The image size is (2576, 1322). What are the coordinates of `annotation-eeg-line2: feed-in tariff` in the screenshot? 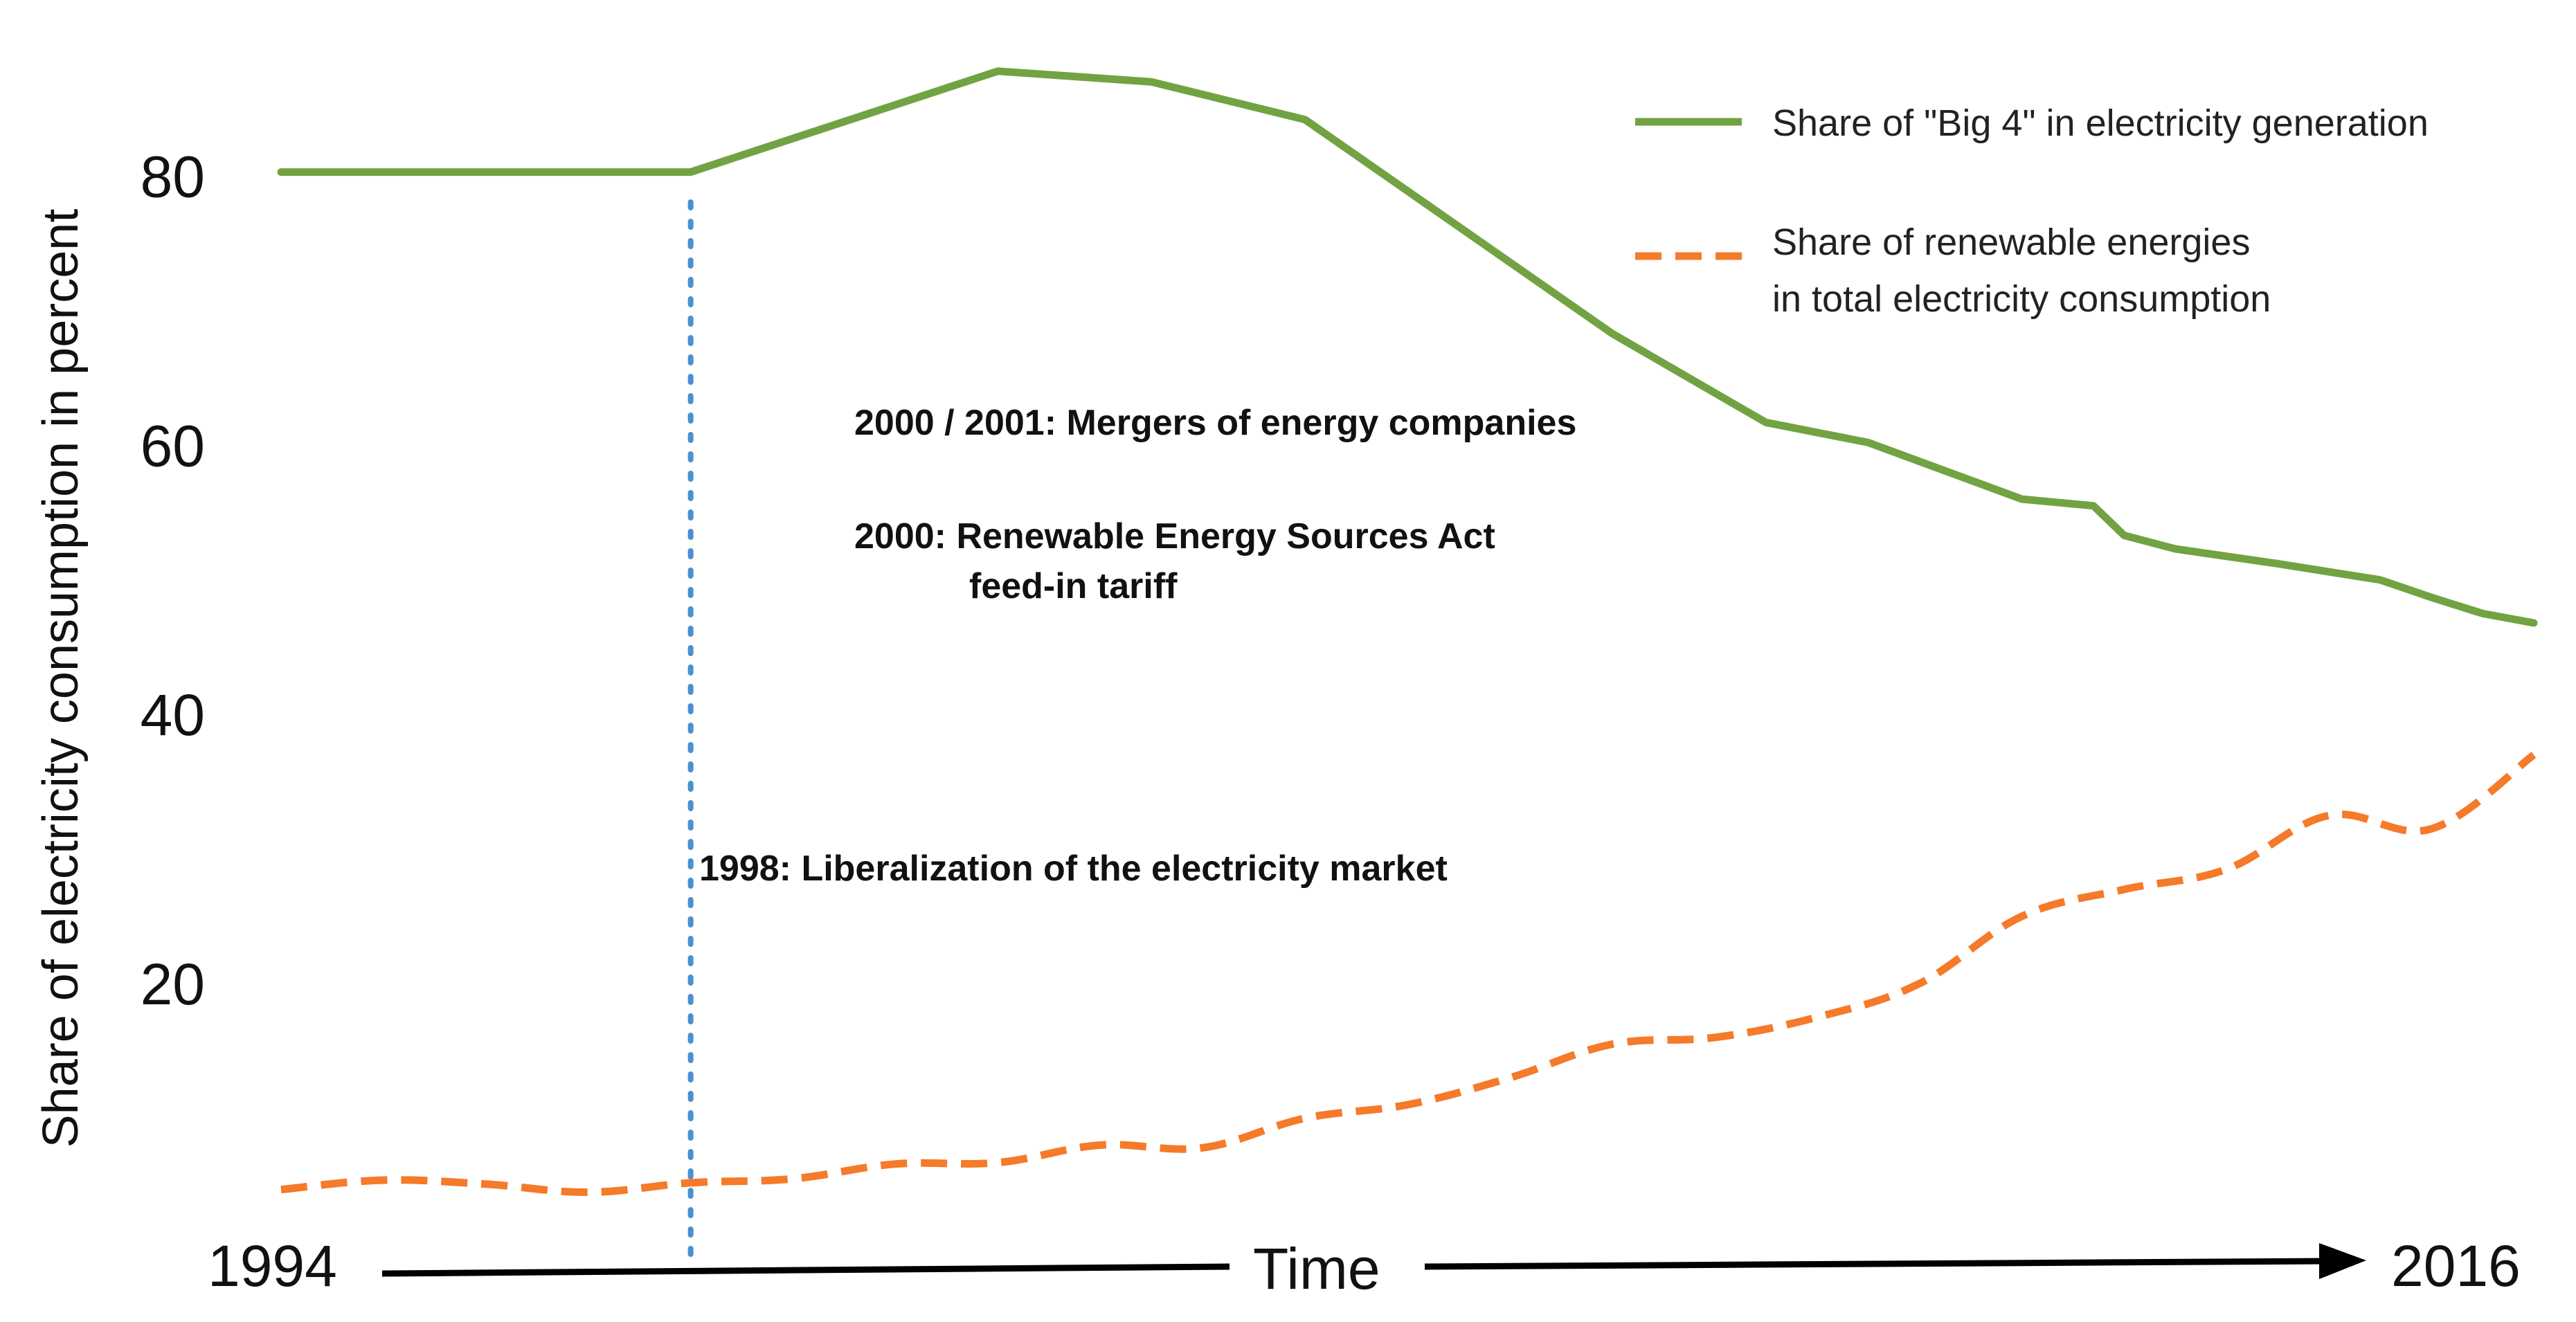 It's located at (1073, 586).